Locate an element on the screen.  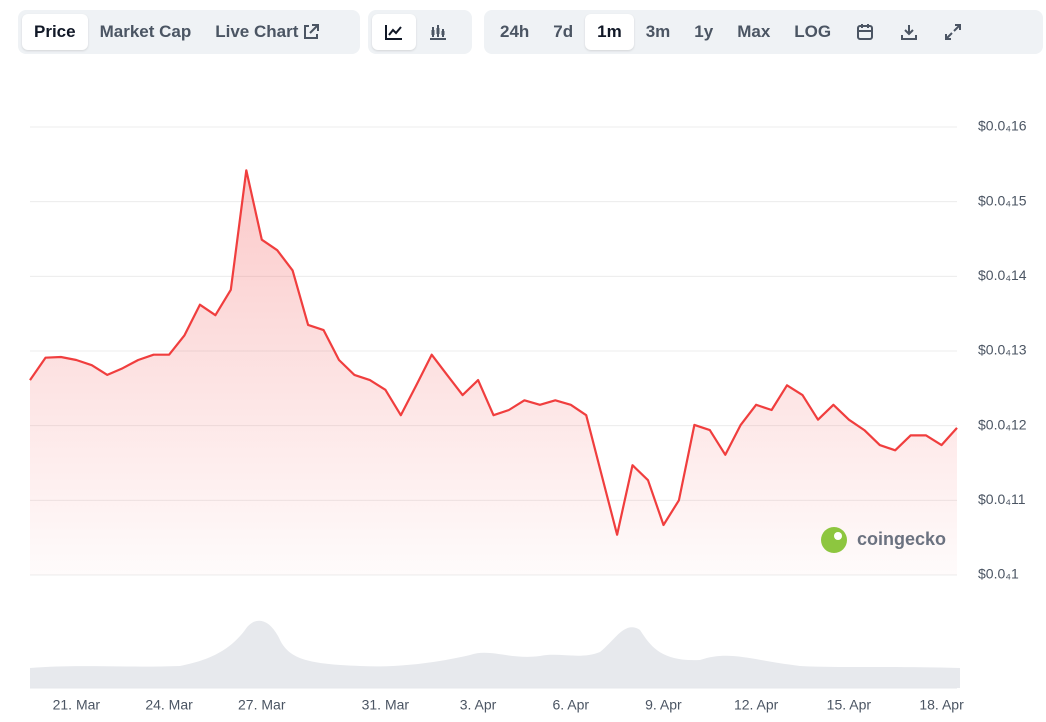
x-tick-label: 3. Apr is located at coordinates (478, 705).